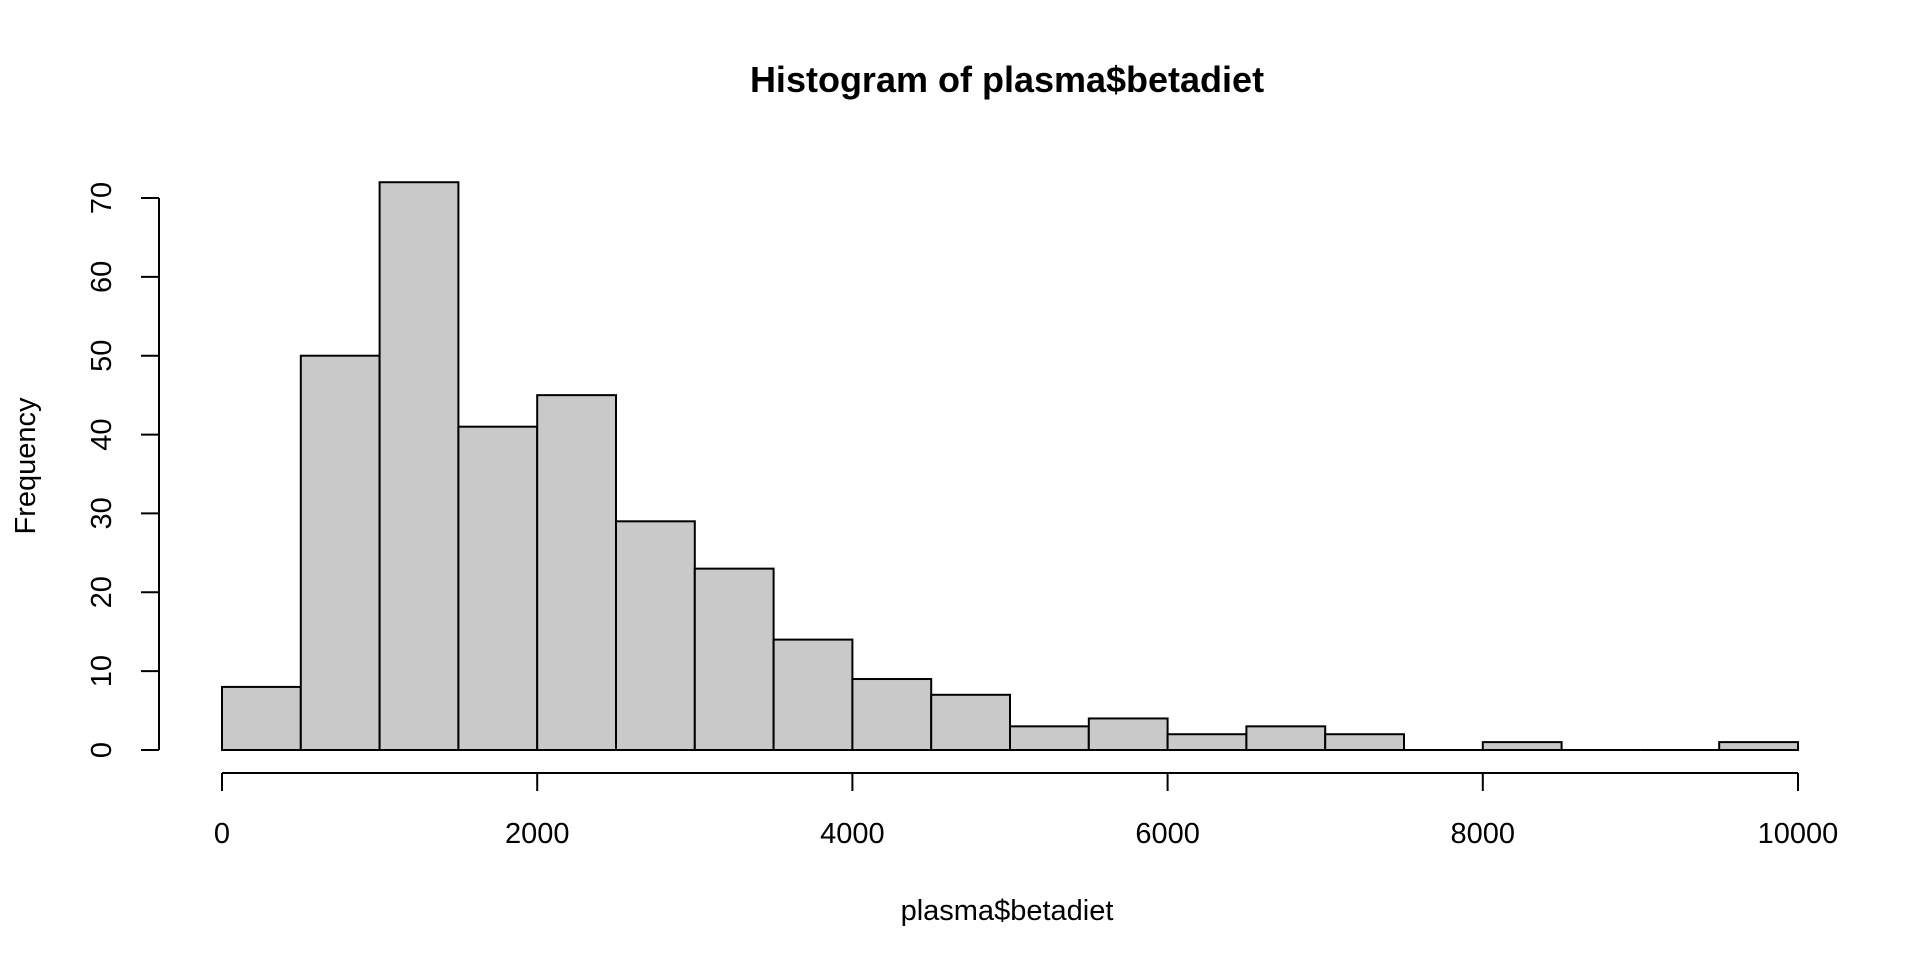 Image resolution: width=1920 pixels, height=965 pixels. Describe the element at coordinates (102, 671) in the screenshot. I see `y-tick-label-1: 10` at that location.